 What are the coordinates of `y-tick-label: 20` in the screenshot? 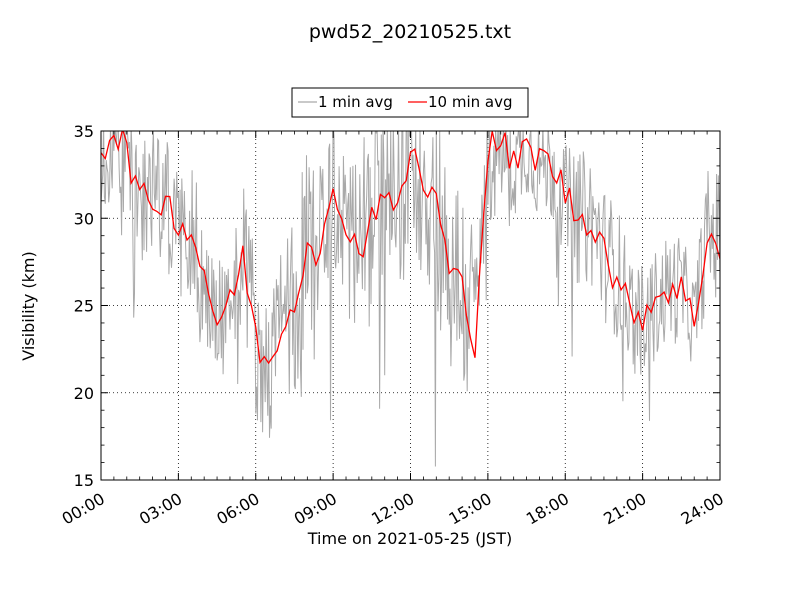 It's located at (84, 393).